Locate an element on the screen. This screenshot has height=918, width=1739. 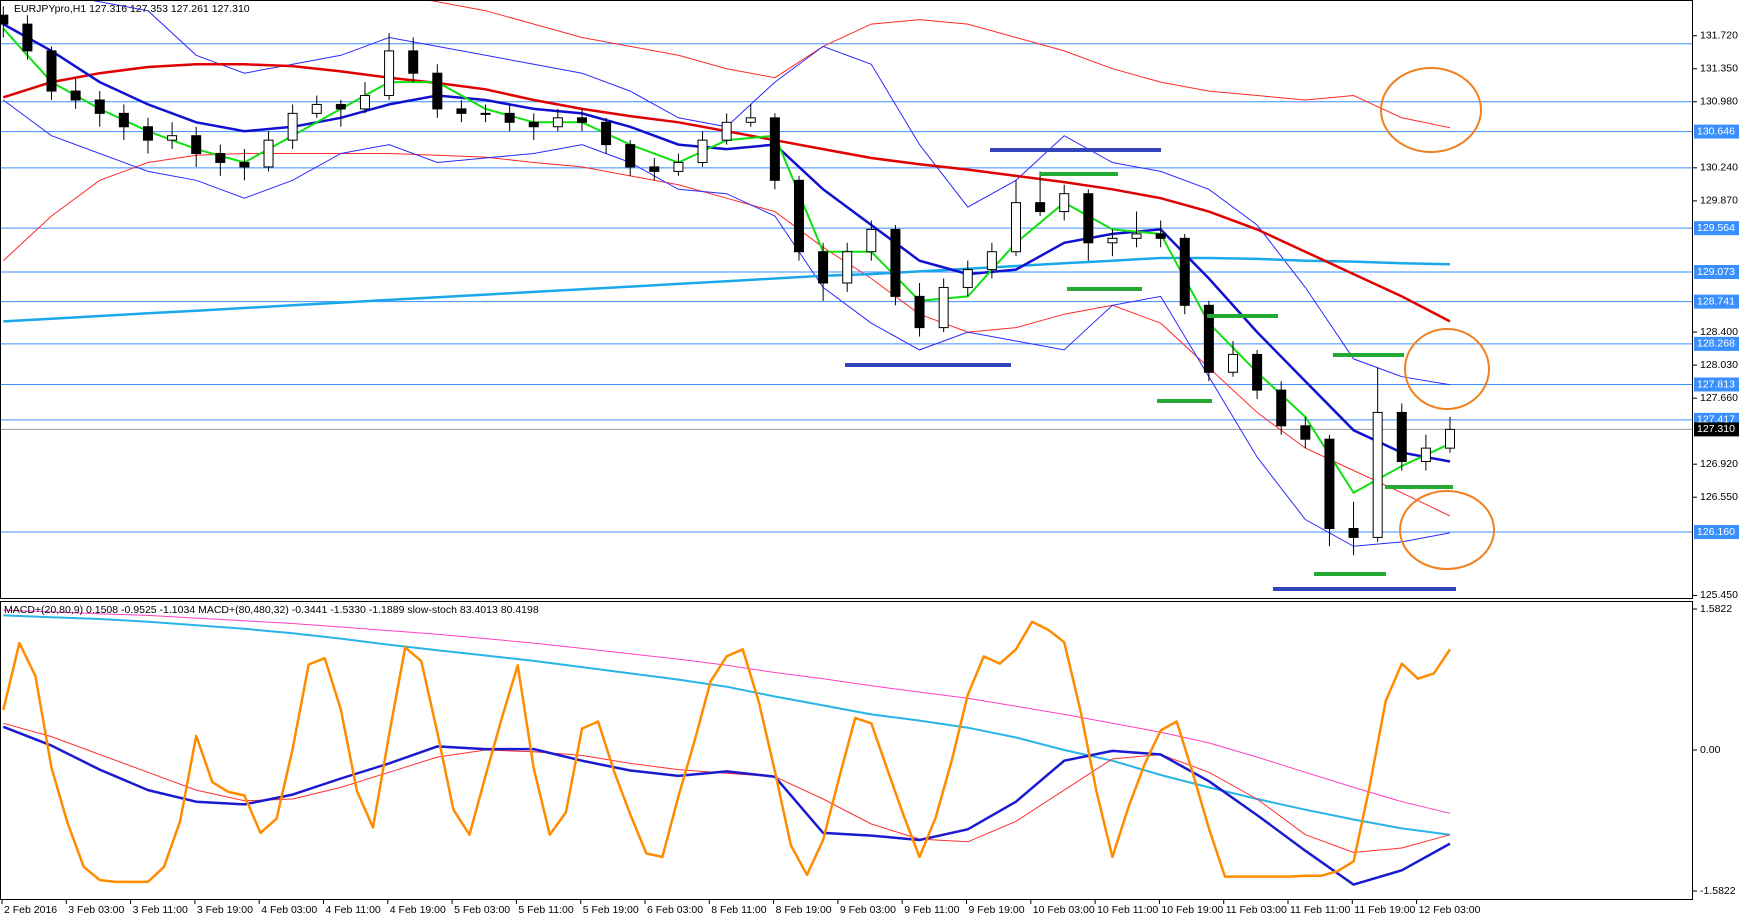
x-tick-label: 11 Feb 11:00 is located at coordinates (1320, 910).